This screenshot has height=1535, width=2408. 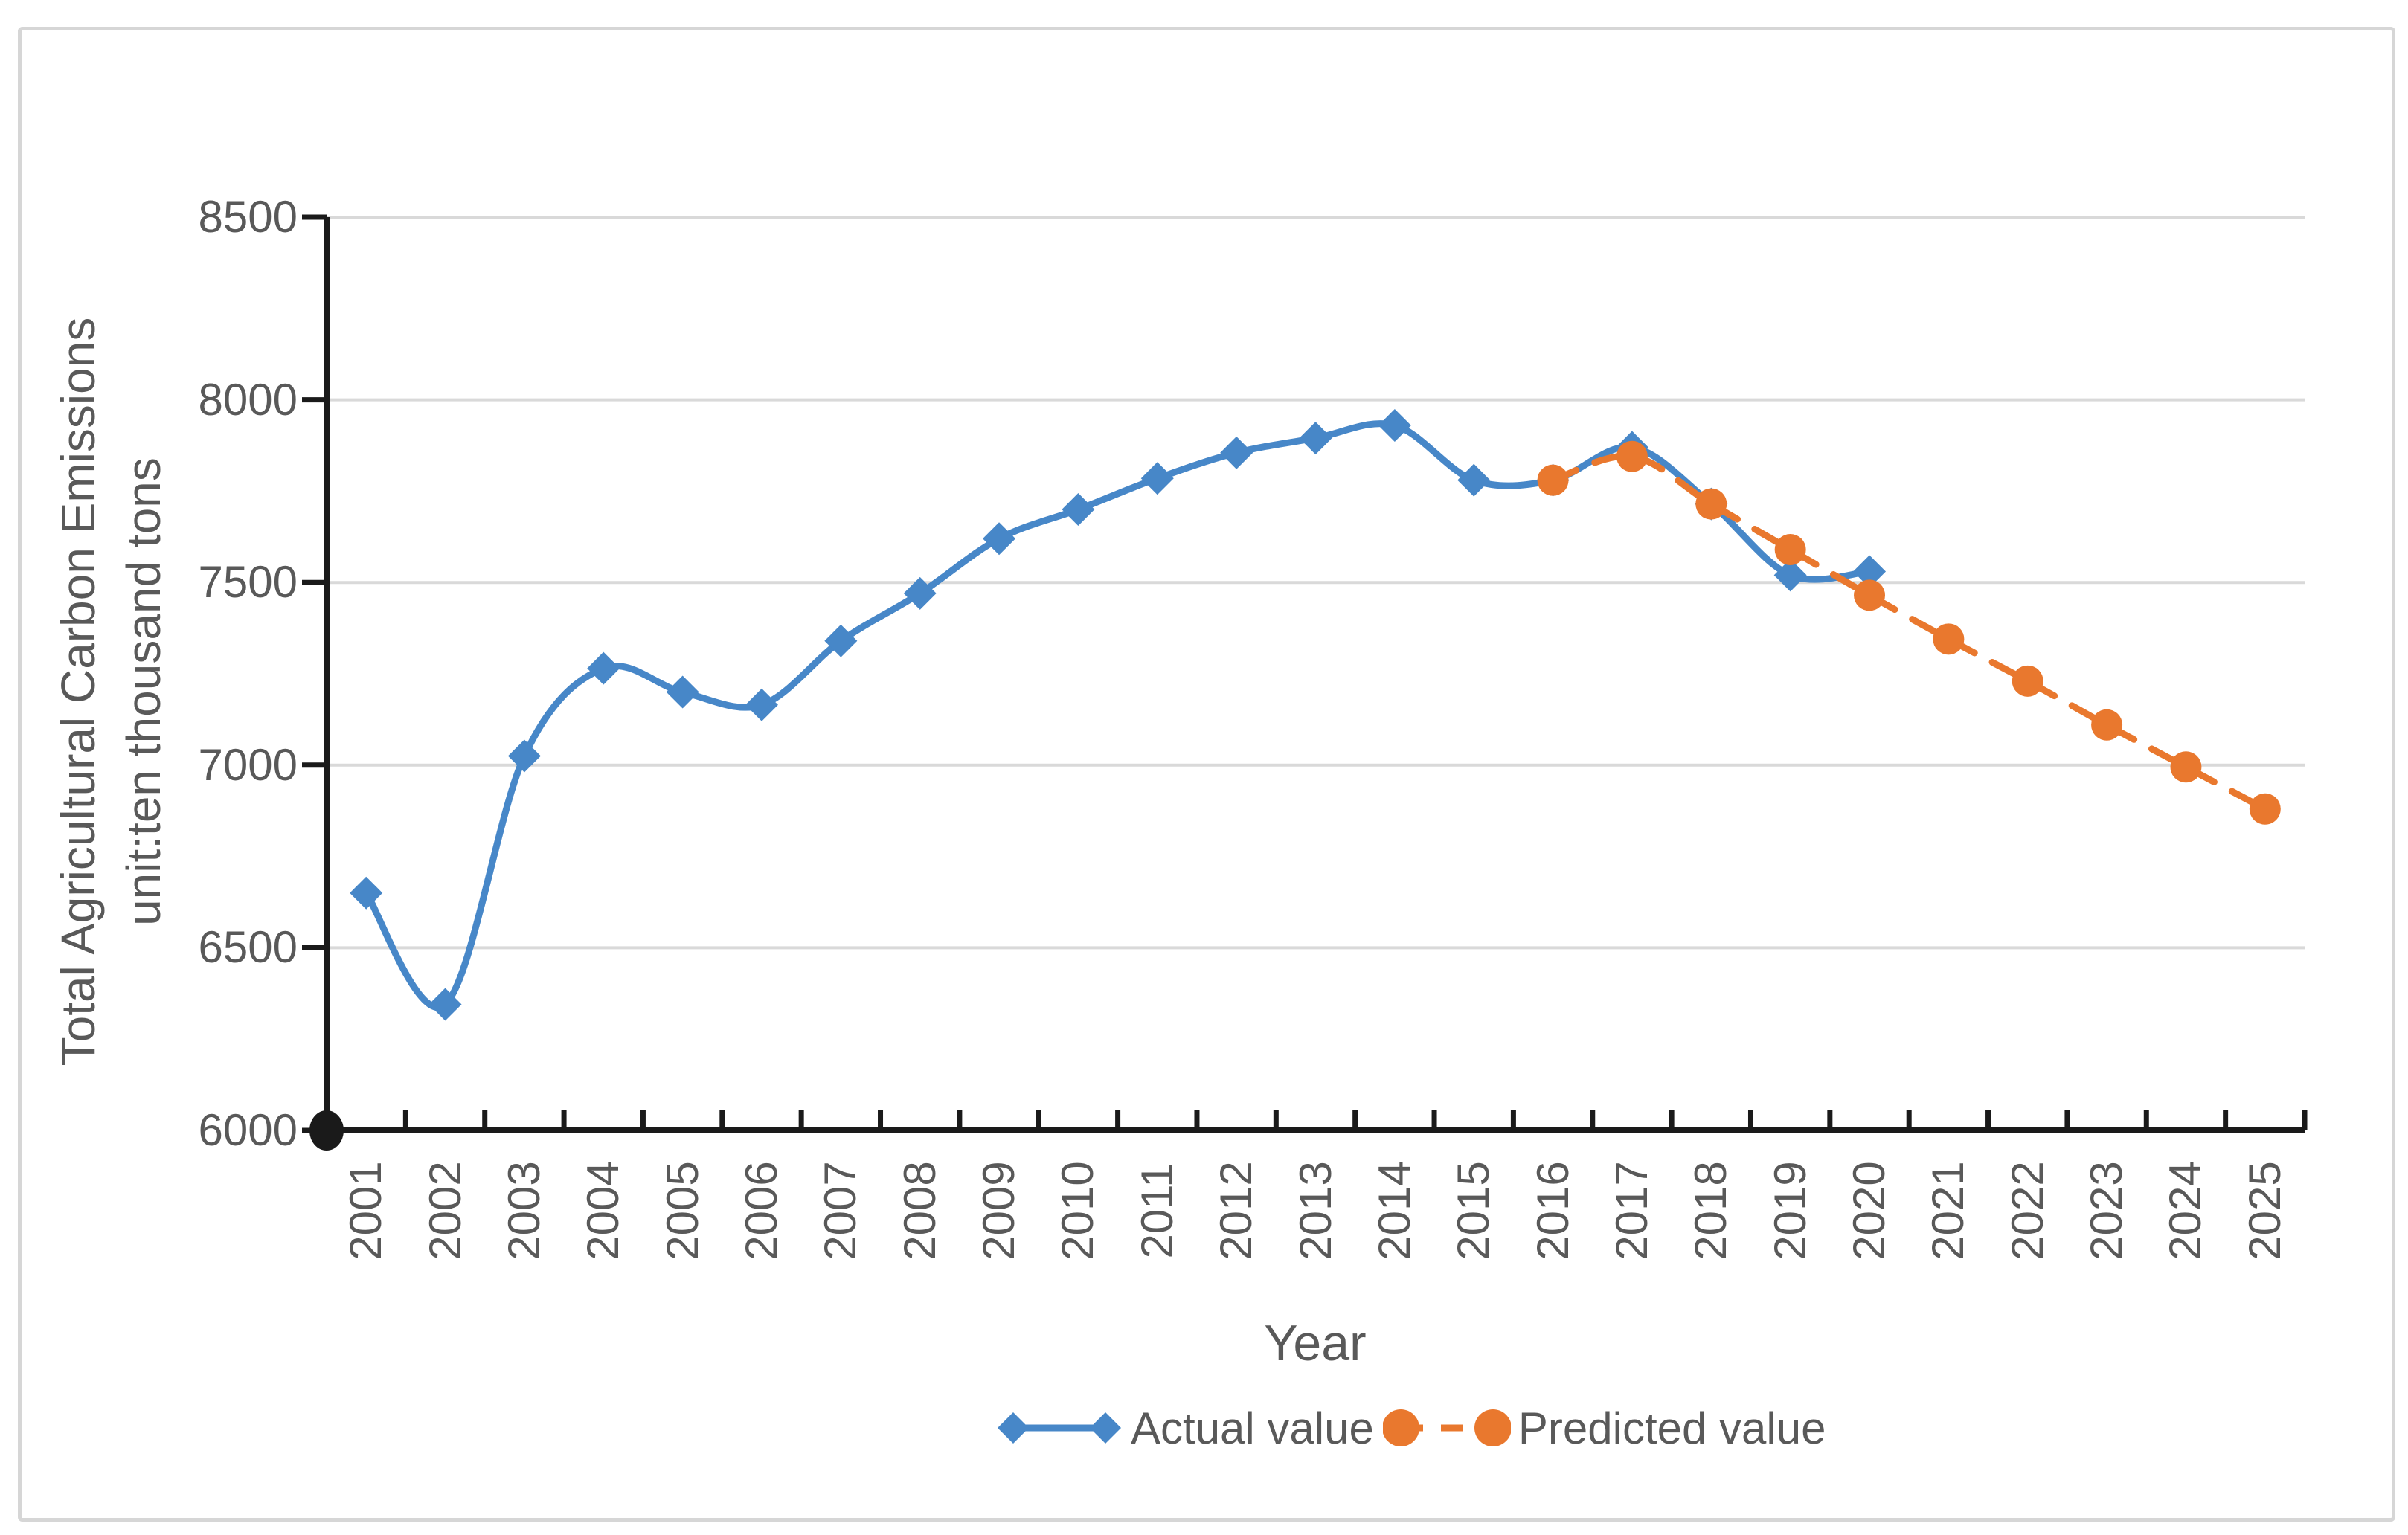 I want to click on y-tick-label: 8500, so click(x=248, y=217).